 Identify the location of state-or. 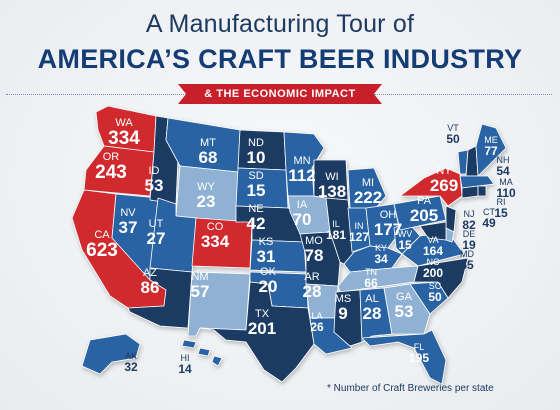
(119, 171).